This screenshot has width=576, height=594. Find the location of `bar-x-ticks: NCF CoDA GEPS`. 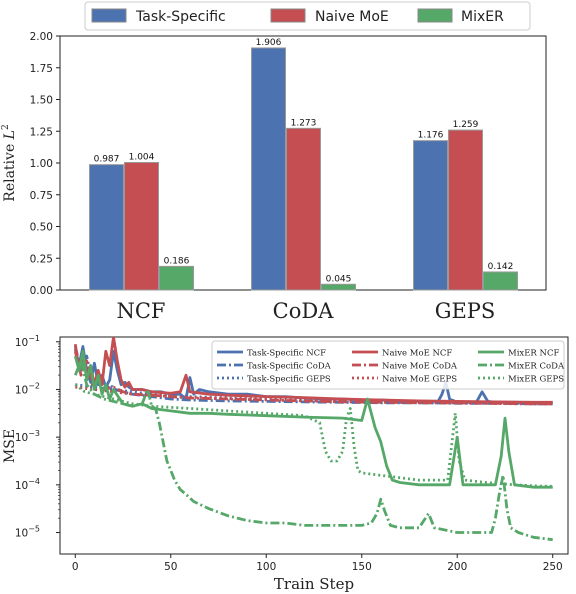

bar-x-ticks: NCF CoDA GEPS is located at coordinates (305, 311).